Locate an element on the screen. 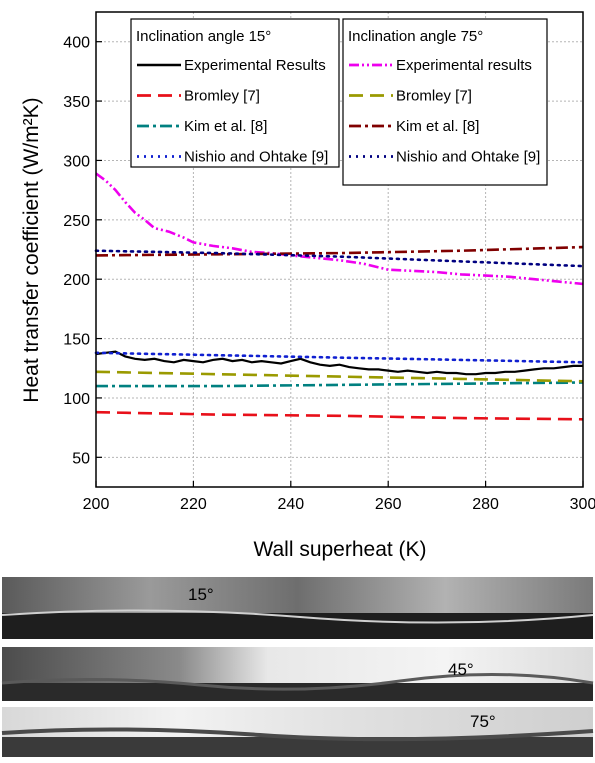 This screenshot has height=763, width=595. legend-entry: Experimental Results is located at coordinates (255, 65).